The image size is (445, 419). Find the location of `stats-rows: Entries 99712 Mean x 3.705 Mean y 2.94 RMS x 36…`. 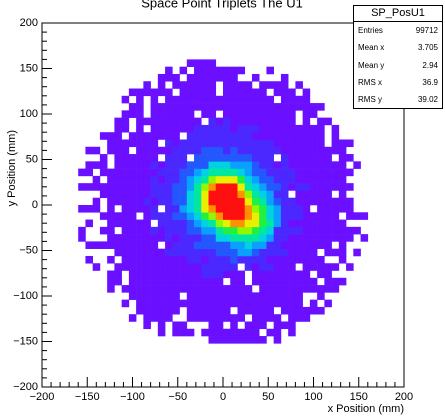

stats-rows: Entries 99712 Mean x 3.705 Mean y 2.94 RMS x 36… is located at coordinates (398, 65).